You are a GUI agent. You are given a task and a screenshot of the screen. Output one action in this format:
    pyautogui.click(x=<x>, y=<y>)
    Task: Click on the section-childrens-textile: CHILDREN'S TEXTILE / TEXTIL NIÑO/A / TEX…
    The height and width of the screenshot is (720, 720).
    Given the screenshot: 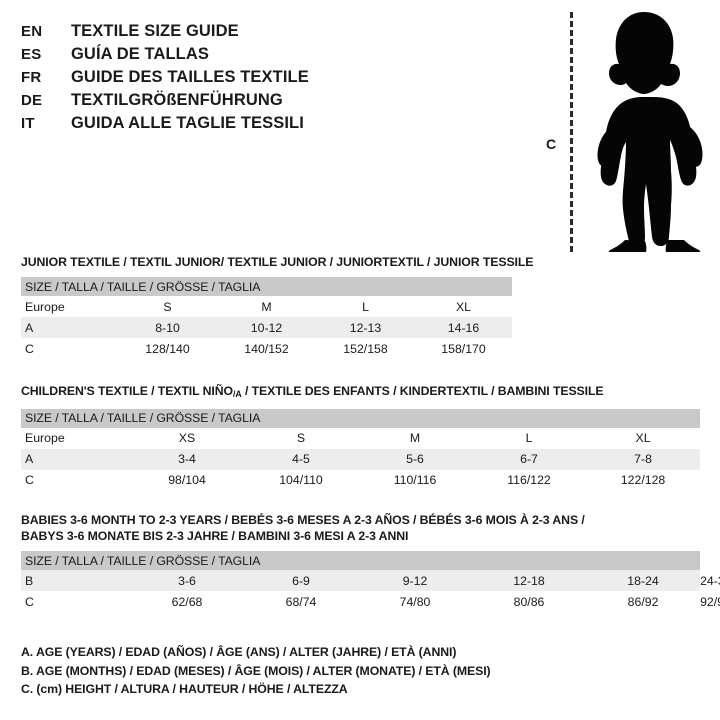 What is the action you would take?
    pyautogui.click(x=361, y=437)
    